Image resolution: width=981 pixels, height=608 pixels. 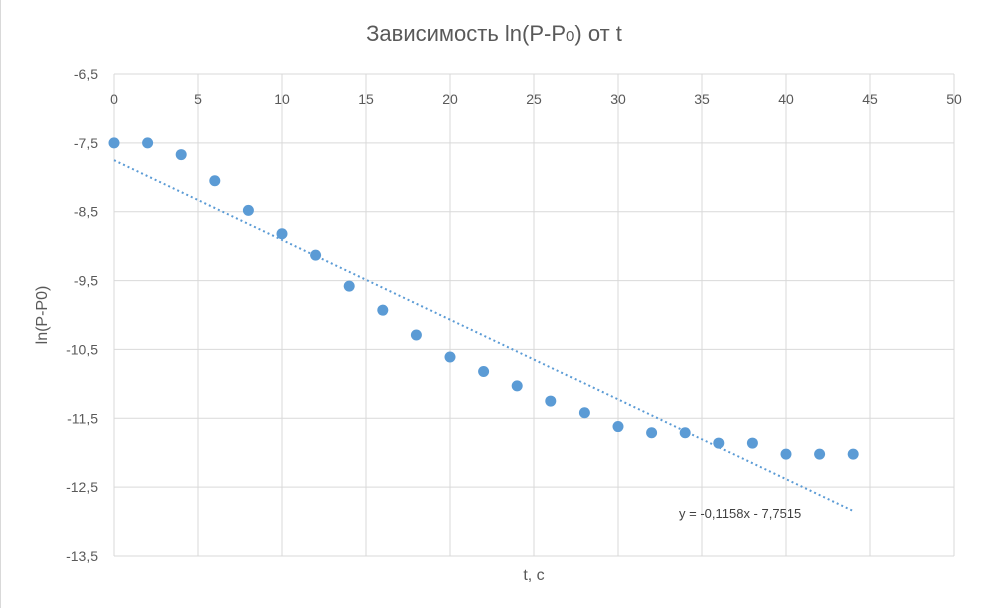 What do you see at coordinates (86, 212) in the screenshot?
I see `y-tick-label: -8,5` at bounding box center [86, 212].